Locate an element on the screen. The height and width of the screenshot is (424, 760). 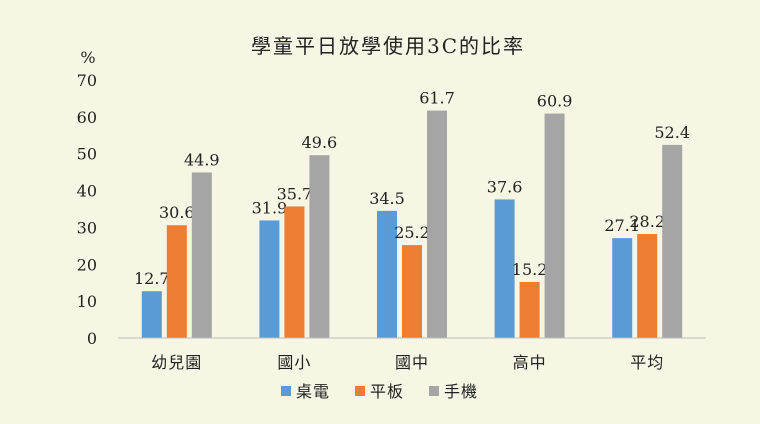
bar-手機-幼兒園 is located at coordinates (201, 255).